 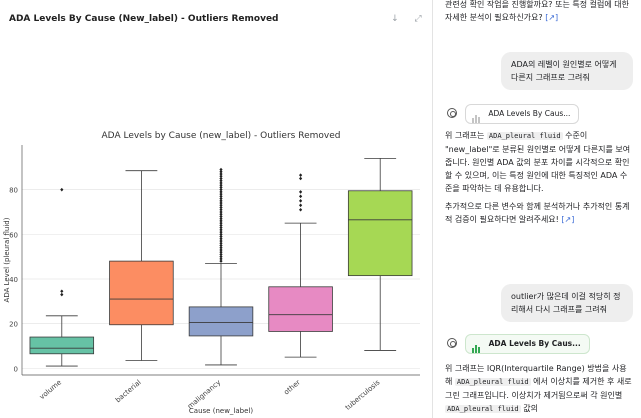 I want to click on x-tick-label: other, so click(x=292, y=387).